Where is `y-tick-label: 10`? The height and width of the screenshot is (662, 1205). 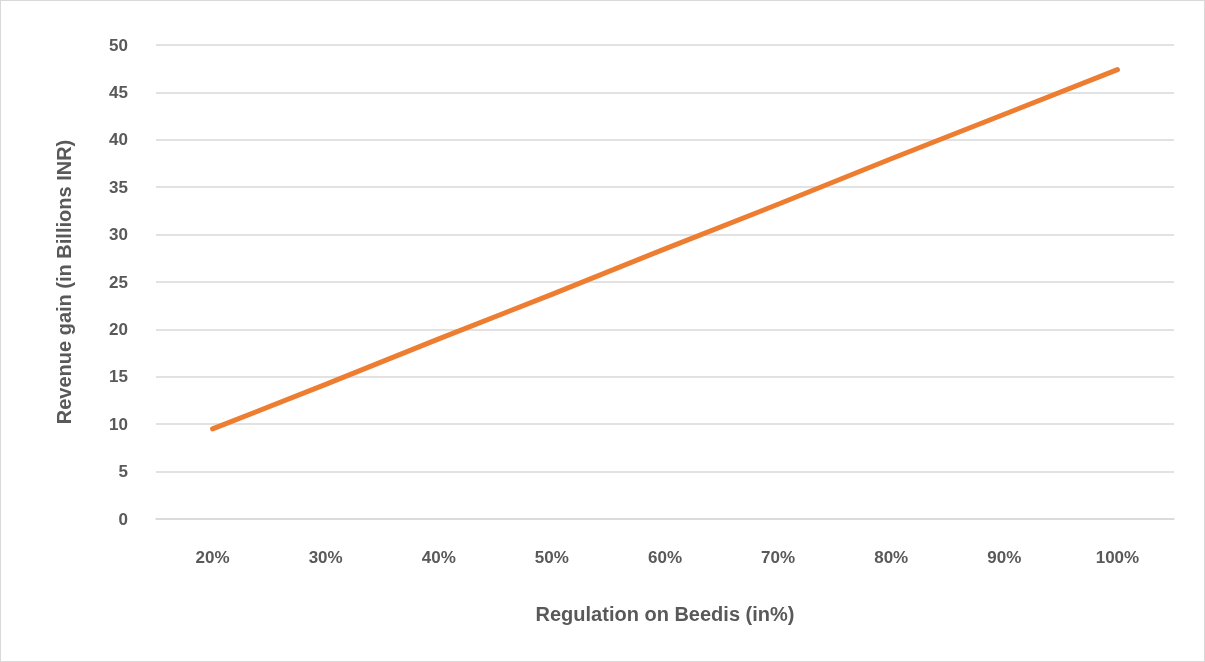
y-tick-label: 10 is located at coordinates (118, 424).